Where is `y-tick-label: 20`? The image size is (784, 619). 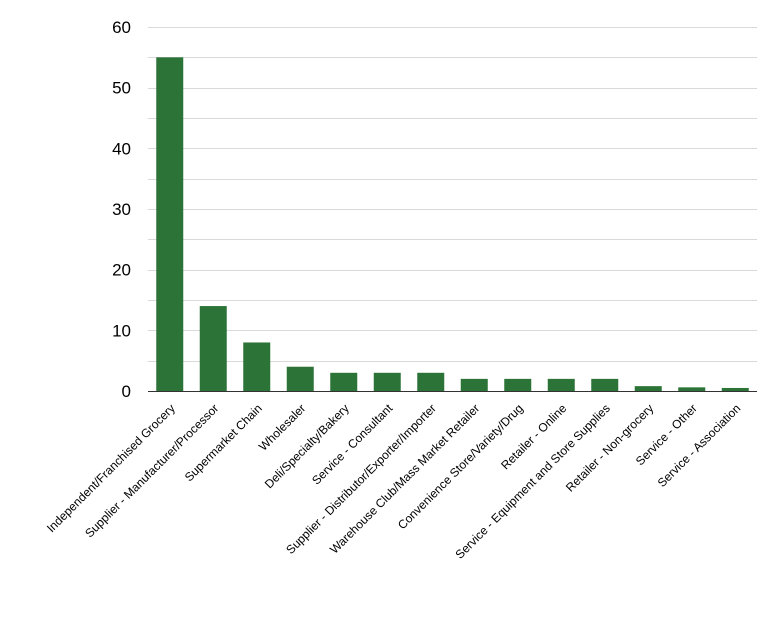 y-tick-label: 20 is located at coordinates (121, 270).